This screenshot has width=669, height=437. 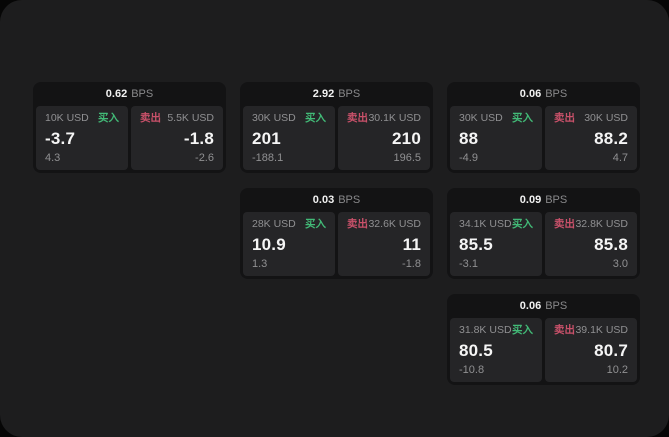 What do you see at coordinates (411, 264) in the screenshot?
I see `sell-delta-value: -1.8` at bounding box center [411, 264].